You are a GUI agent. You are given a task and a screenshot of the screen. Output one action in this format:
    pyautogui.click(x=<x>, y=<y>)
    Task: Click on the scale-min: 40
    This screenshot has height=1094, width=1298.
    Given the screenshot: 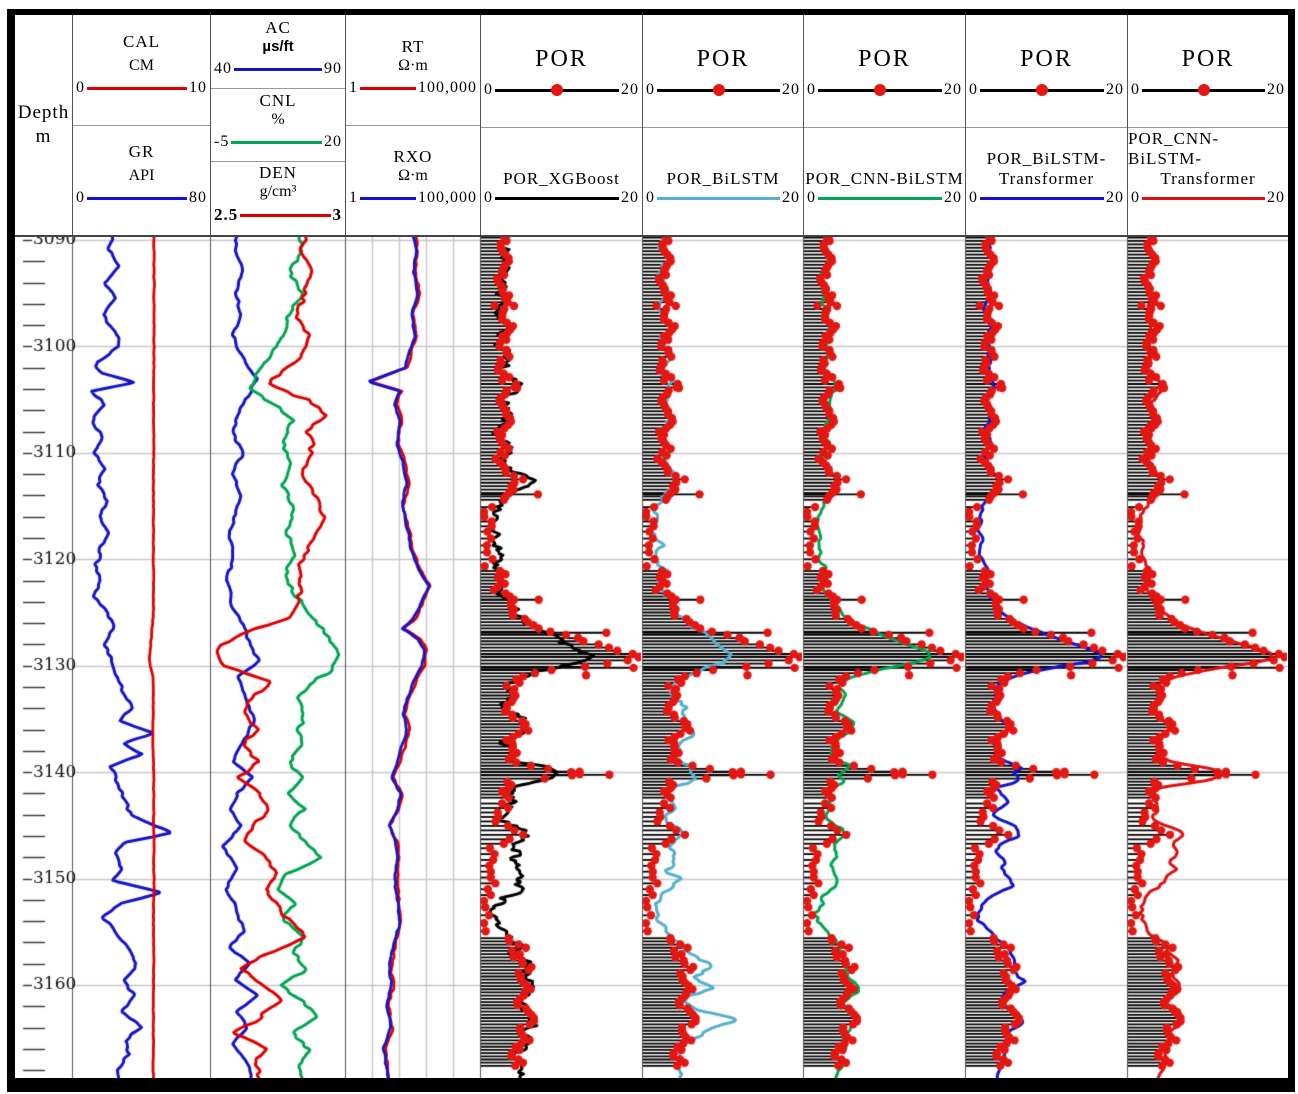 What is the action you would take?
    pyautogui.click(x=223, y=68)
    